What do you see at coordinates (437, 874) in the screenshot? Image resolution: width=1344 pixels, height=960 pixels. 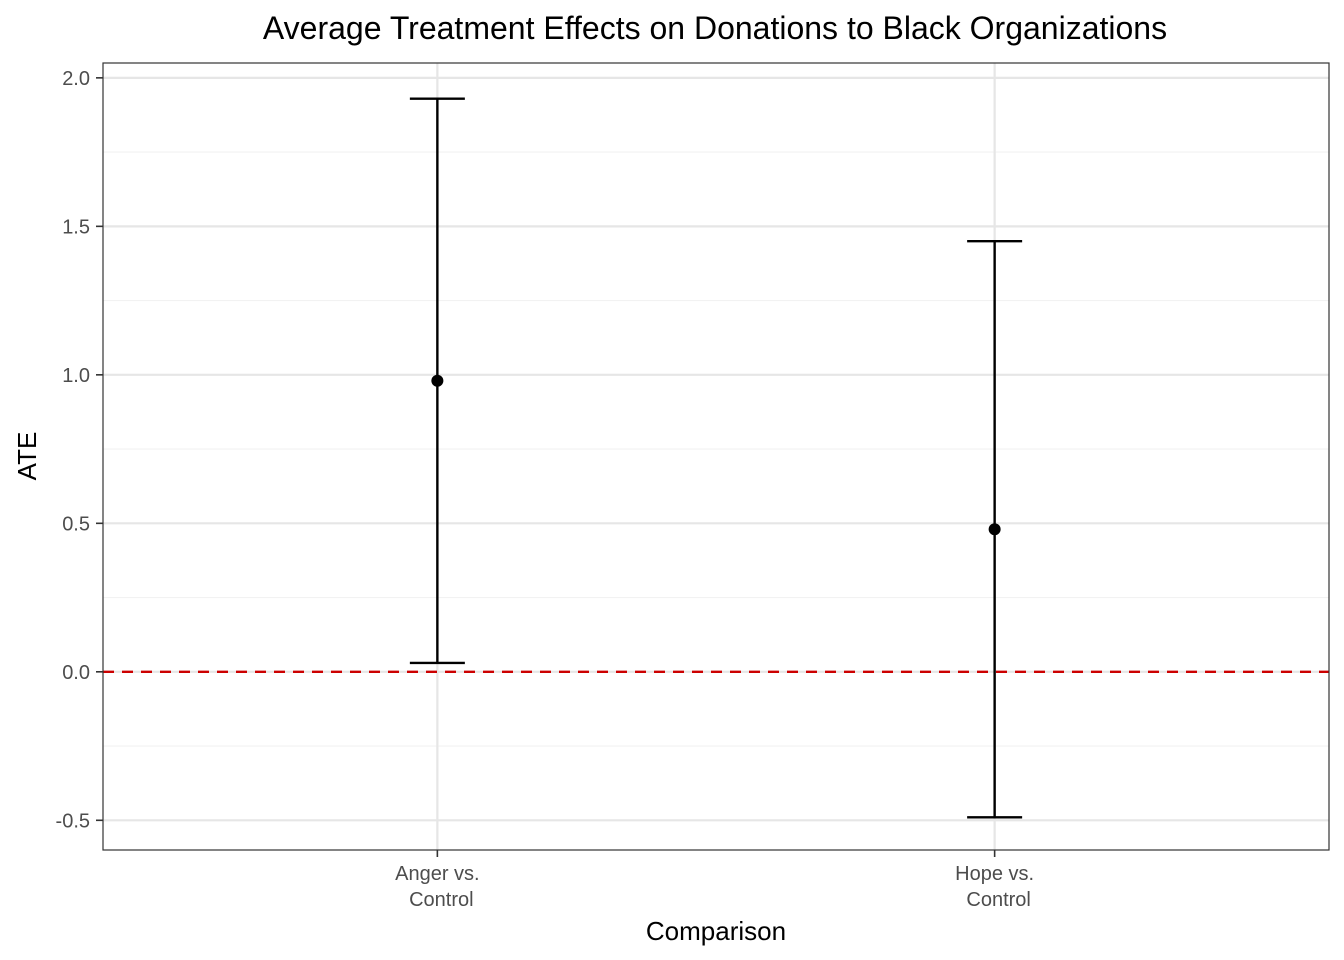 I see `x-tick-label-line: Anger vs.` at bounding box center [437, 874].